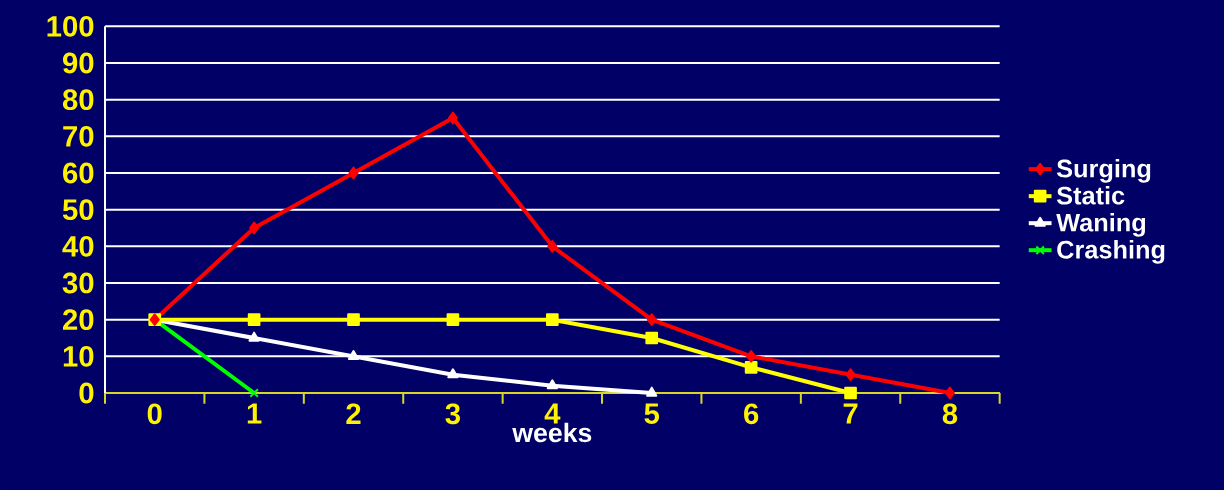 This screenshot has height=490, width=1224. I want to click on y-tick-label: 90, so click(78, 63).